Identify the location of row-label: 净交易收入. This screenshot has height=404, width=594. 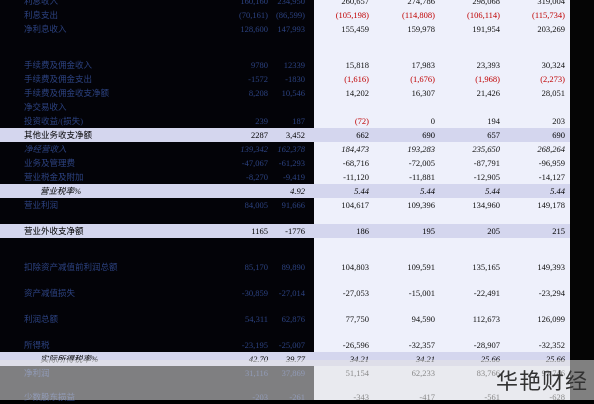
(45, 107).